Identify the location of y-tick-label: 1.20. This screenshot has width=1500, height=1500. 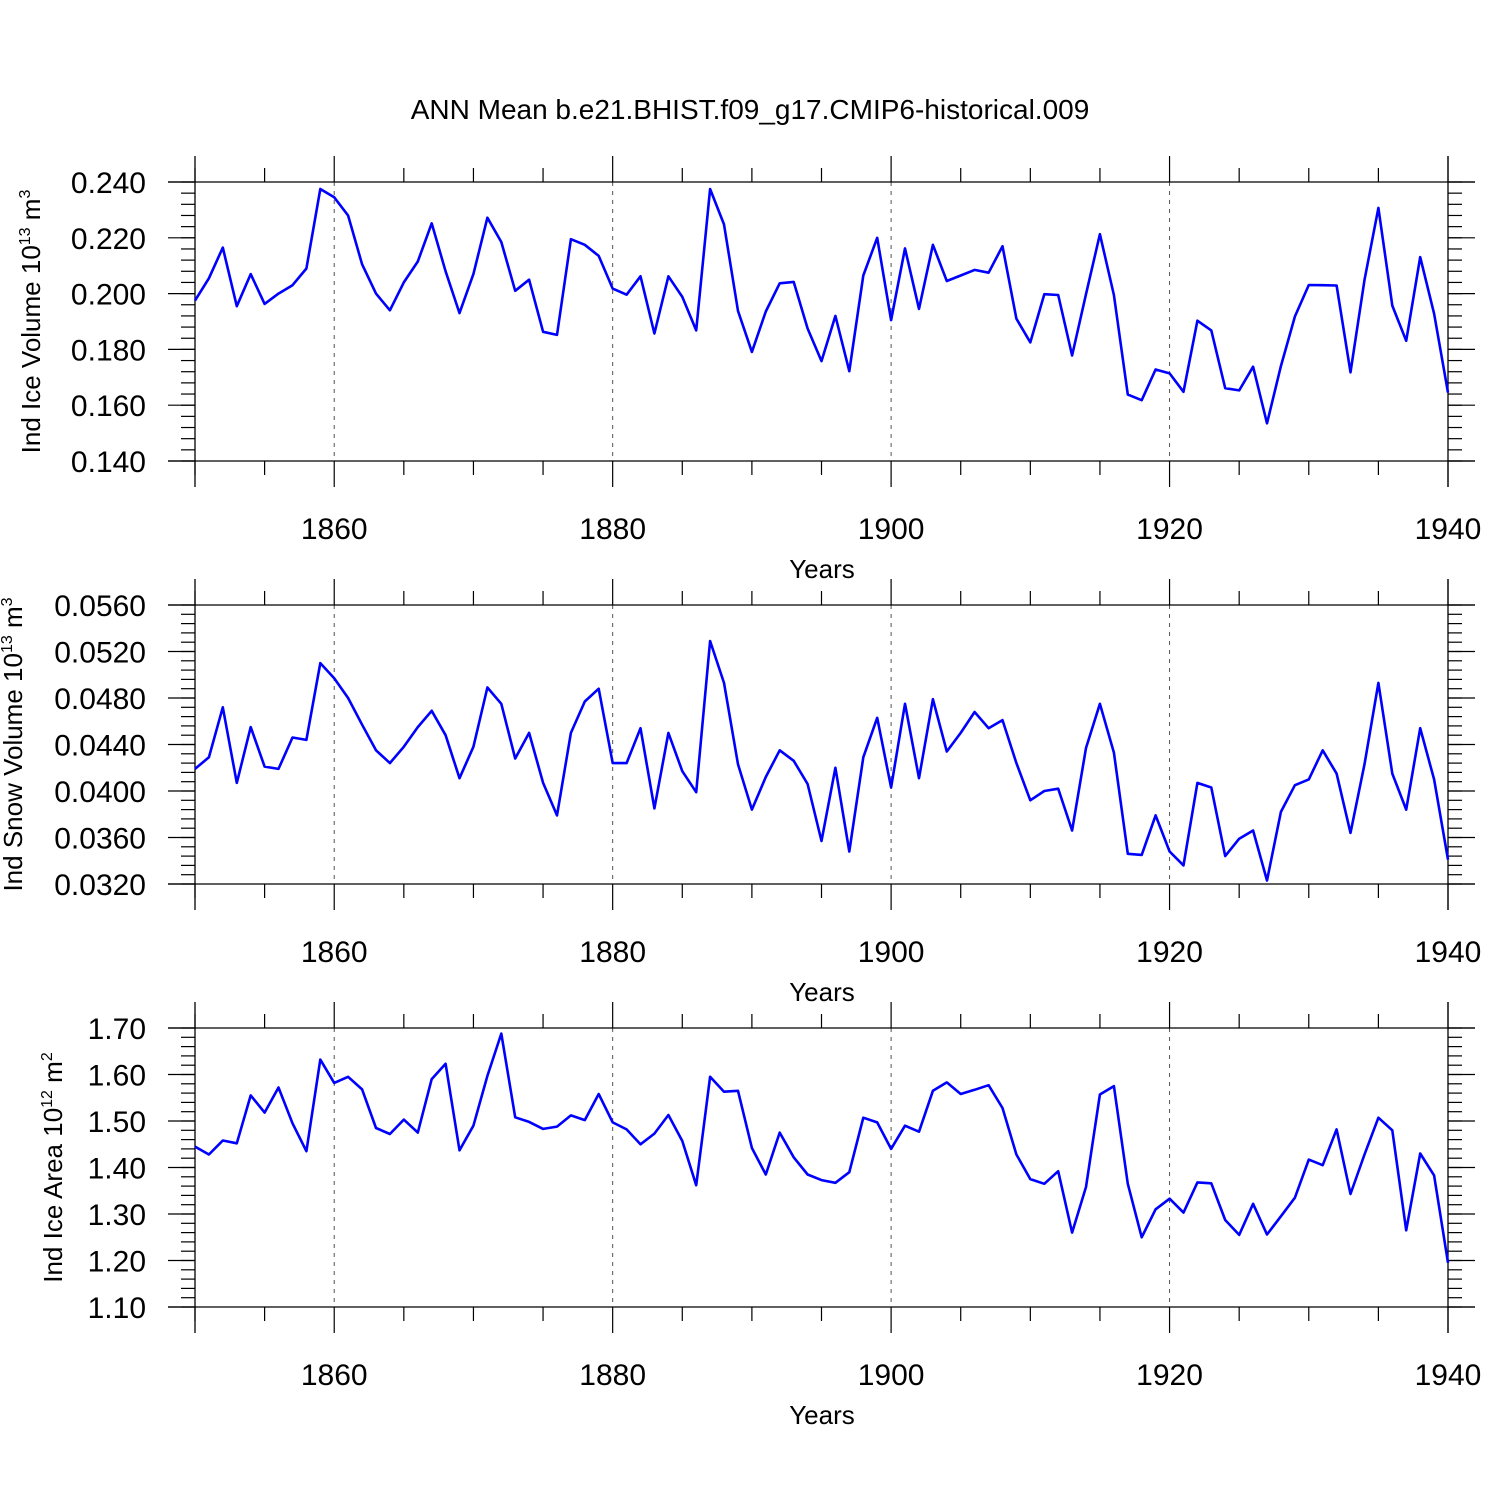
(117, 1262).